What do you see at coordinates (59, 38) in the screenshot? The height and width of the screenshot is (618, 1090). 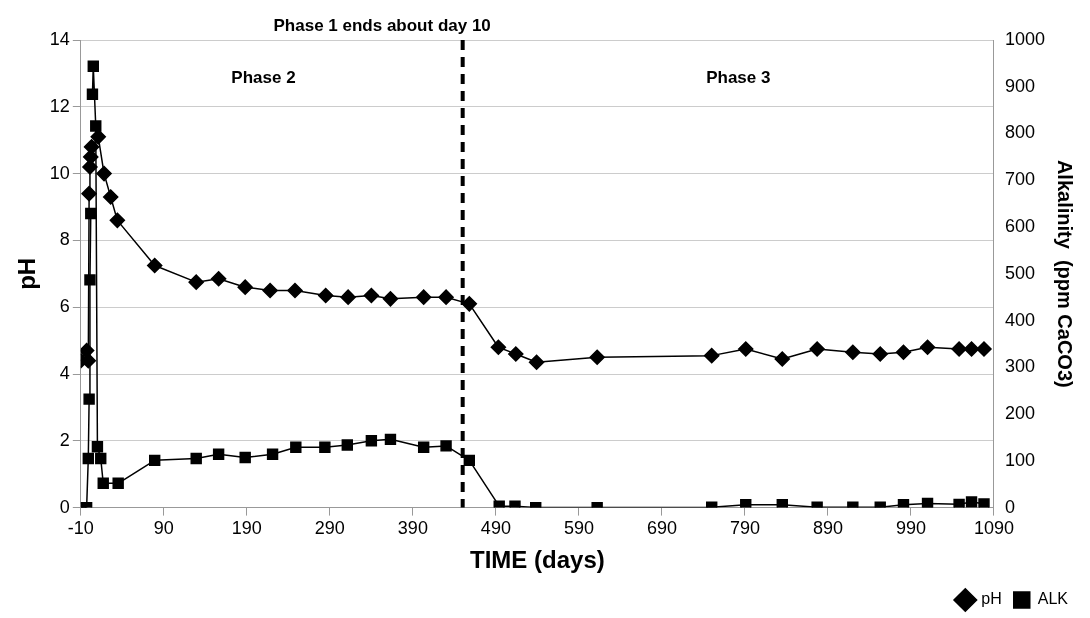 I see `y-tick-label: 14` at bounding box center [59, 38].